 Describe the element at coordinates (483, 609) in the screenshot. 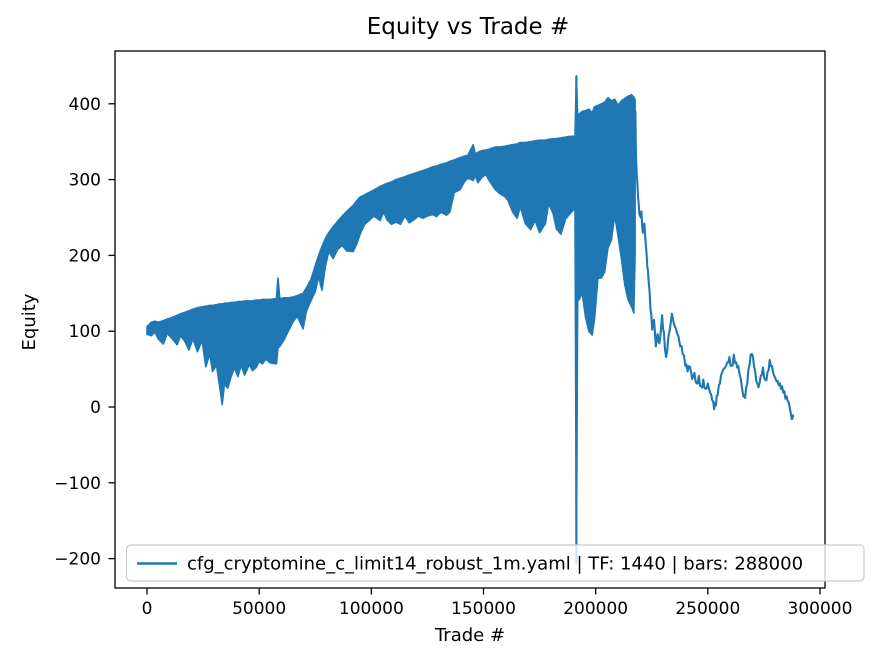

I see `x-tick-label: 150000` at that location.